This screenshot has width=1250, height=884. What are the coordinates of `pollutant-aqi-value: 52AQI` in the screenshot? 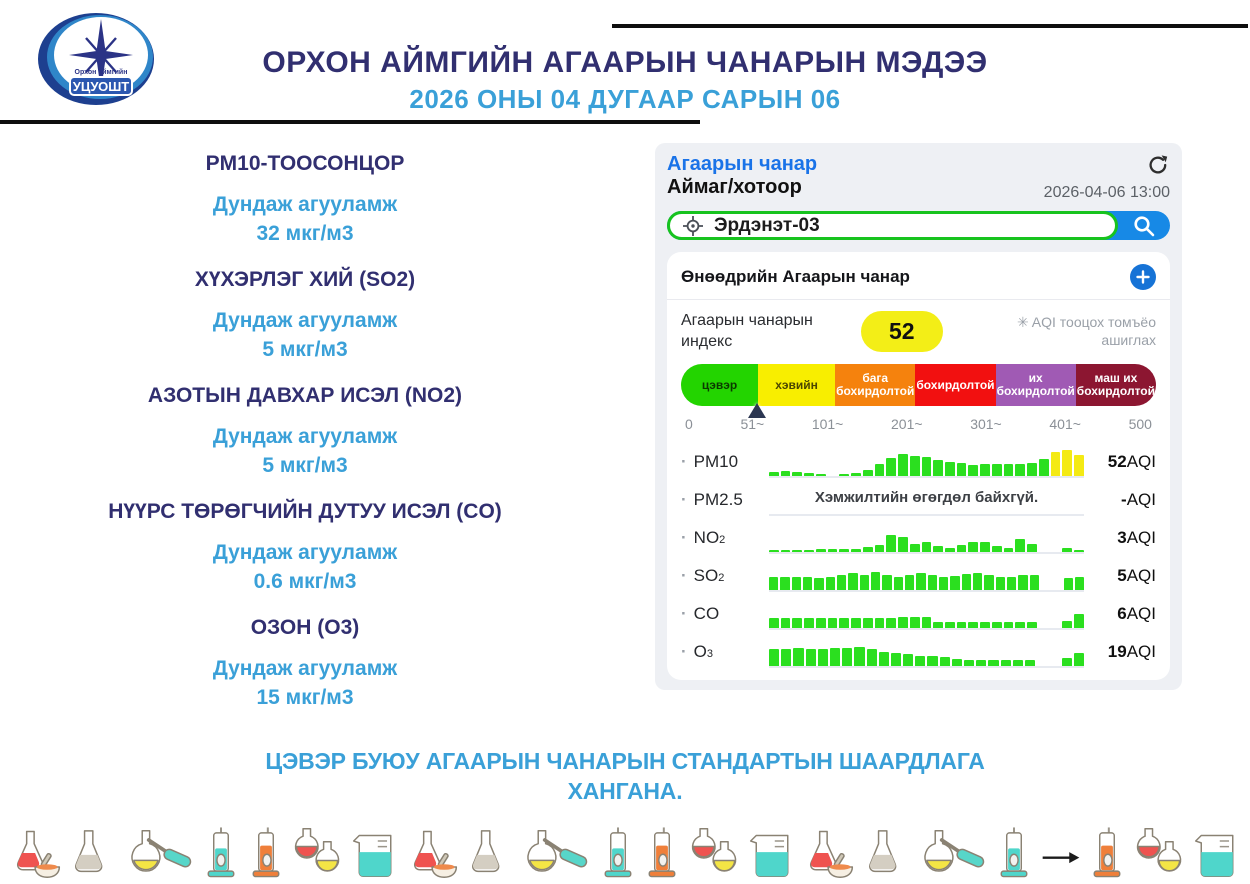 It's located at (1120, 465).